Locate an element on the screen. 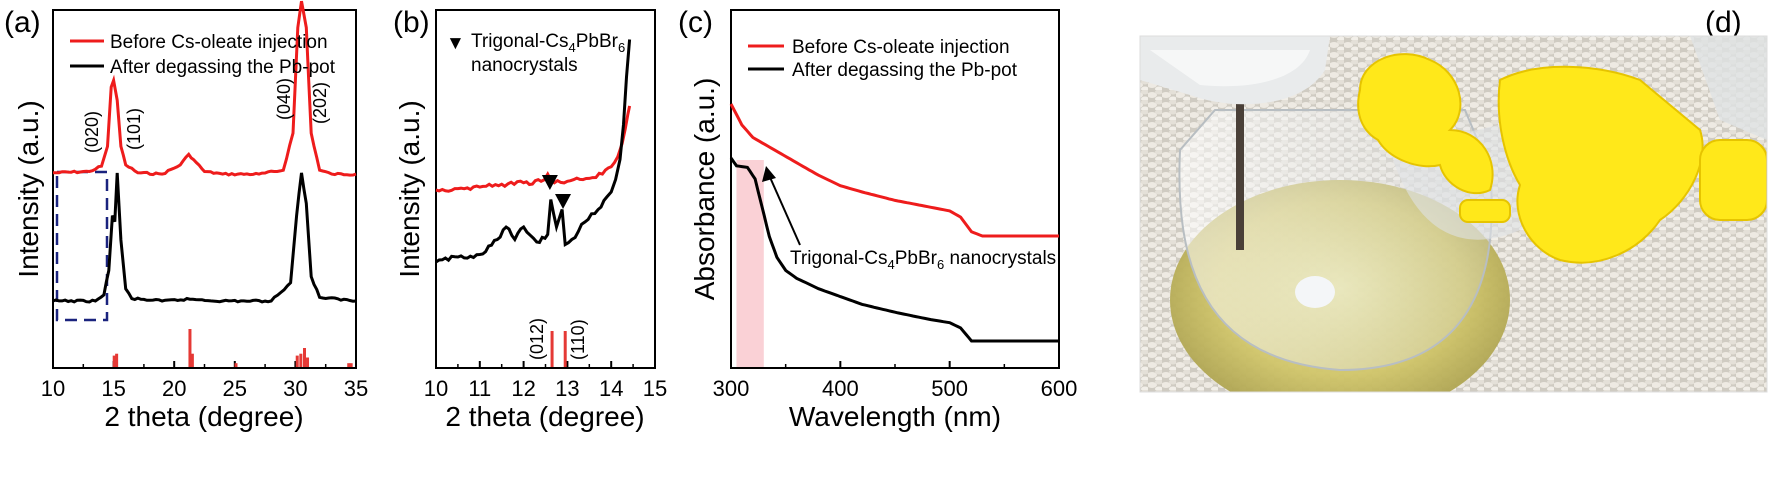 The width and height of the screenshot is (1772, 496). panel-c-ylabel: Absorbance (a.u.) is located at coordinates (704, 189).